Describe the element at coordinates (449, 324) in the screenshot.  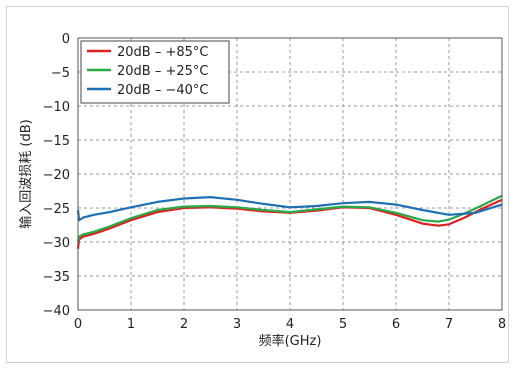
I see `x-tick-label: 7` at that location.